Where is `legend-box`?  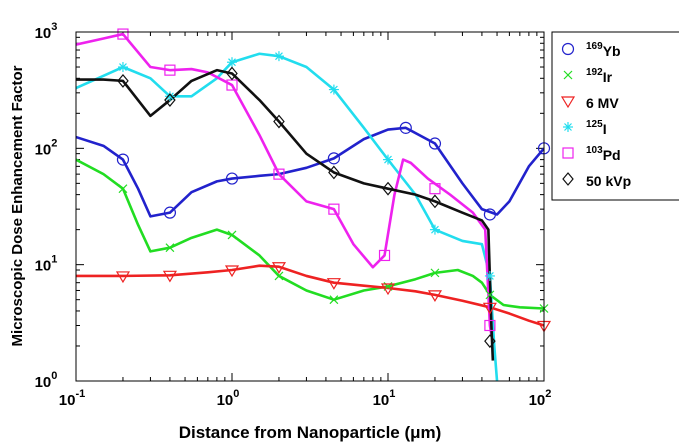
legend-box is located at coordinates (615, 116).